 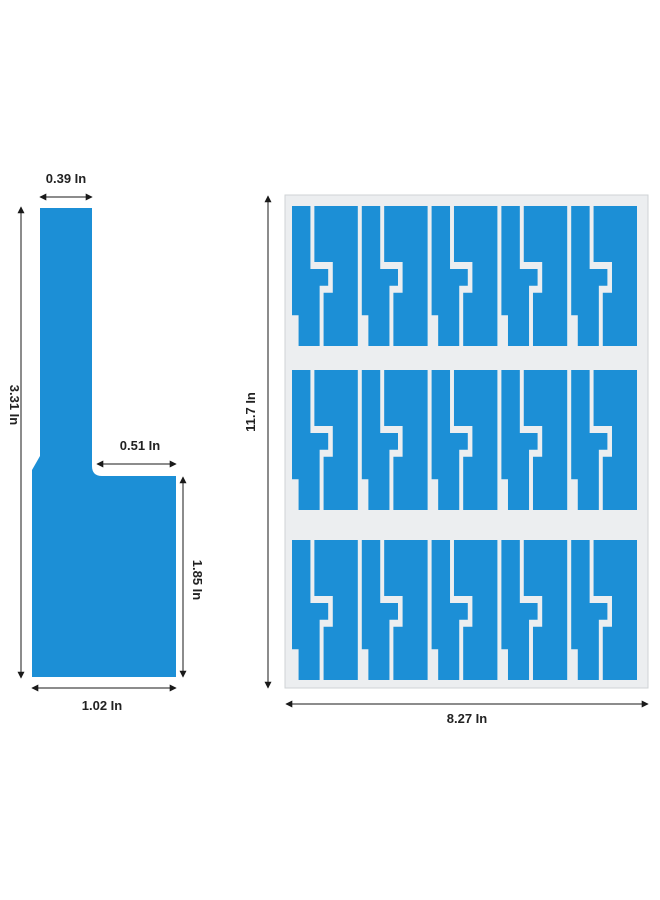 I want to click on dim-tail-width: 0.39 In, so click(x=66, y=186).